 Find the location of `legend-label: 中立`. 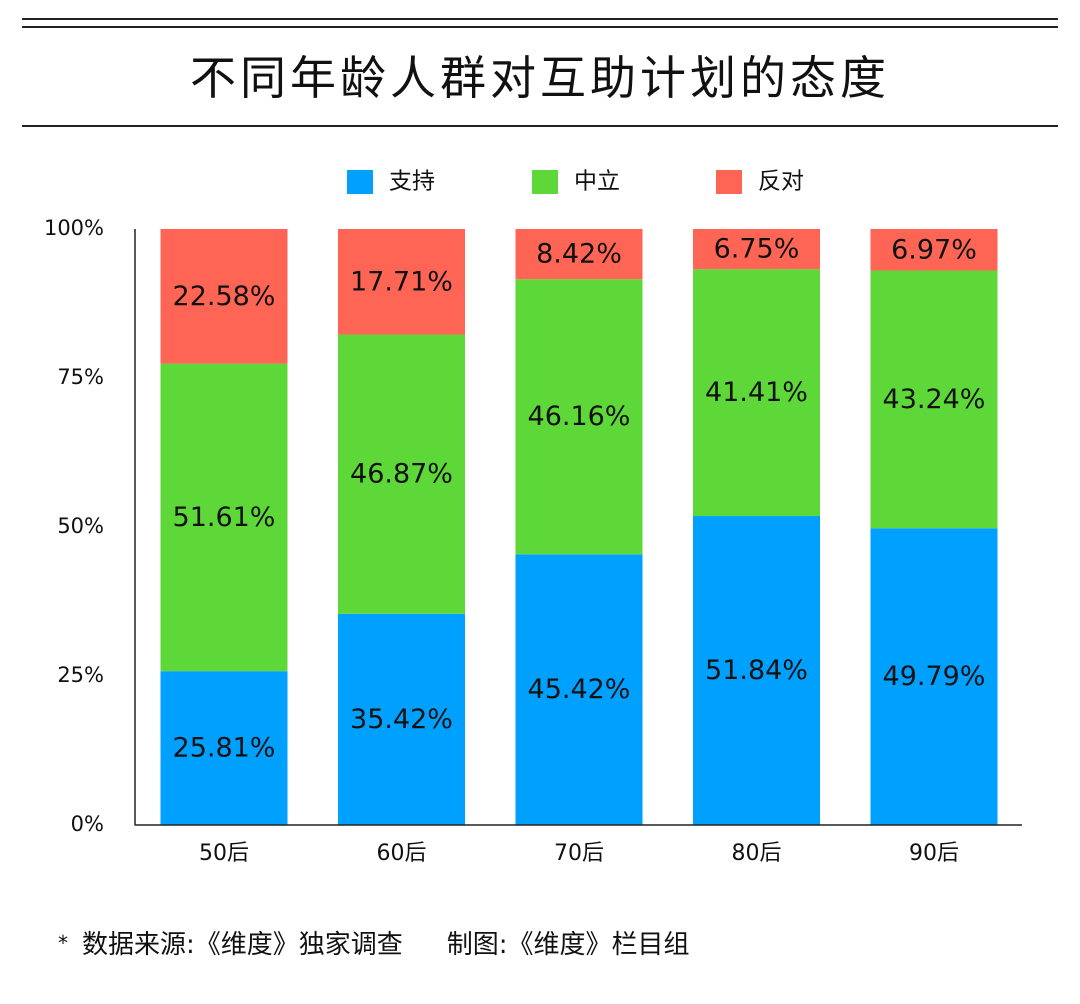

legend-label: 中立 is located at coordinates (597, 182).